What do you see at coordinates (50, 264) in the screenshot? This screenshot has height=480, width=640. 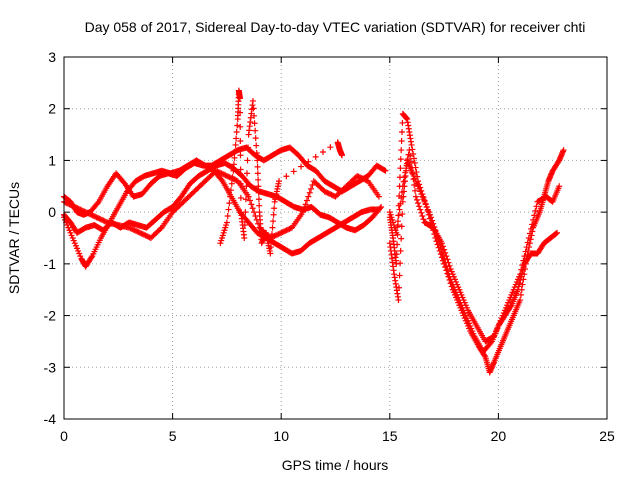 I see `y-tick-label: -1` at bounding box center [50, 264].